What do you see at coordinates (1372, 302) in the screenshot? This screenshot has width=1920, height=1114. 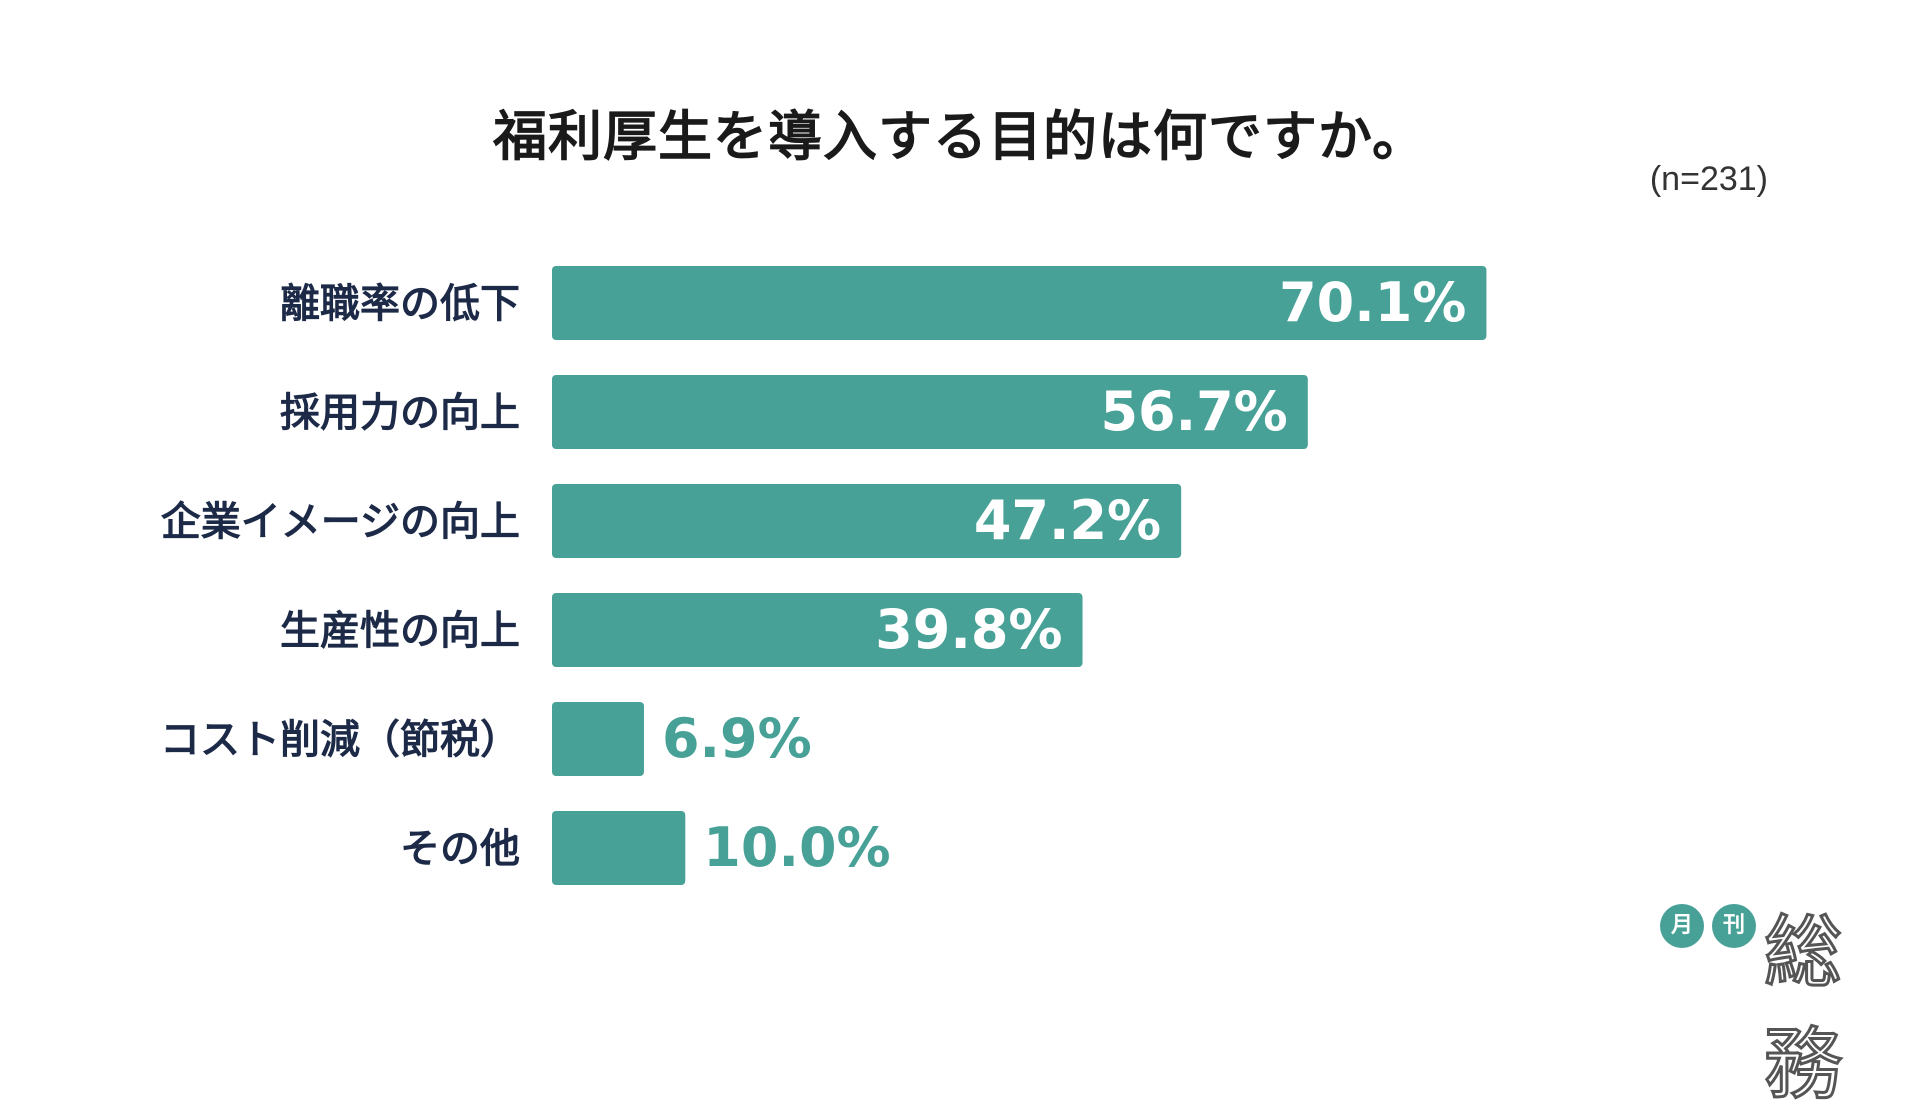 I see `value-label: 70.1%` at bounding box center [1372, 302].